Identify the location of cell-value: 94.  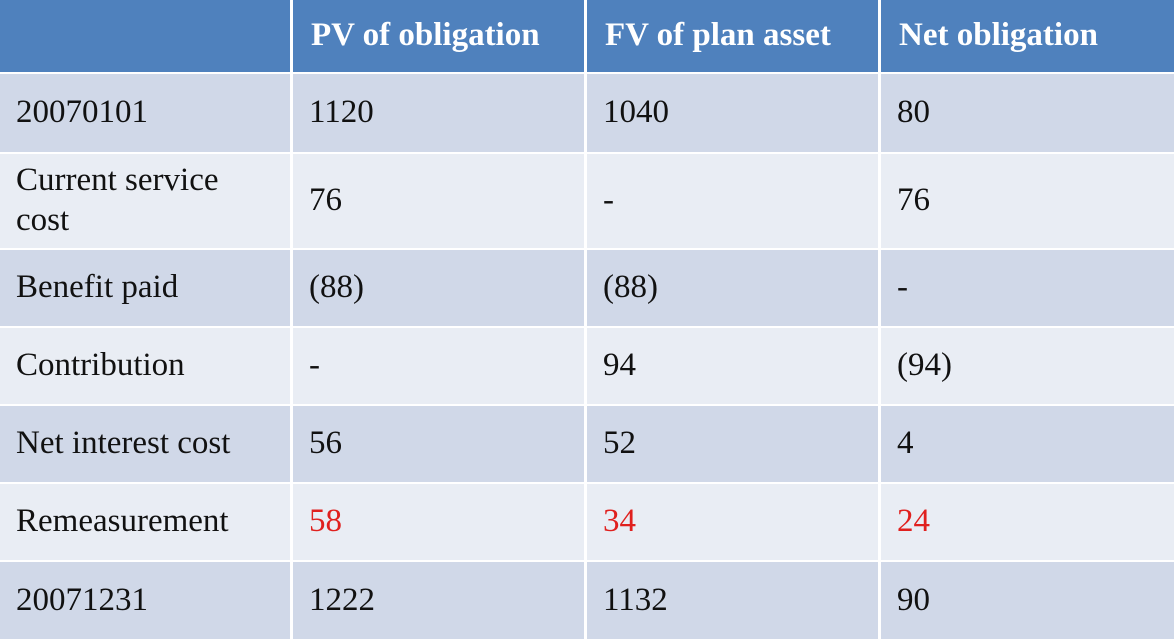
(732, 366).